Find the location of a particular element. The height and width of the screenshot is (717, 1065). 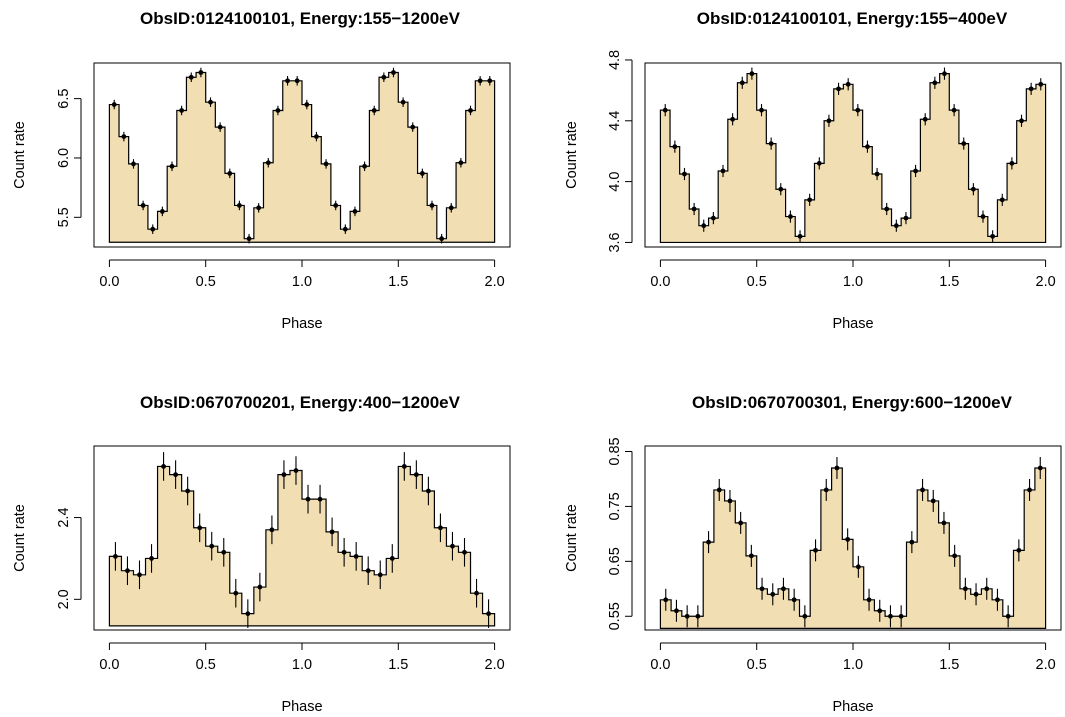

y-tick-label: 2.4 is located at coordinates (64, 517).